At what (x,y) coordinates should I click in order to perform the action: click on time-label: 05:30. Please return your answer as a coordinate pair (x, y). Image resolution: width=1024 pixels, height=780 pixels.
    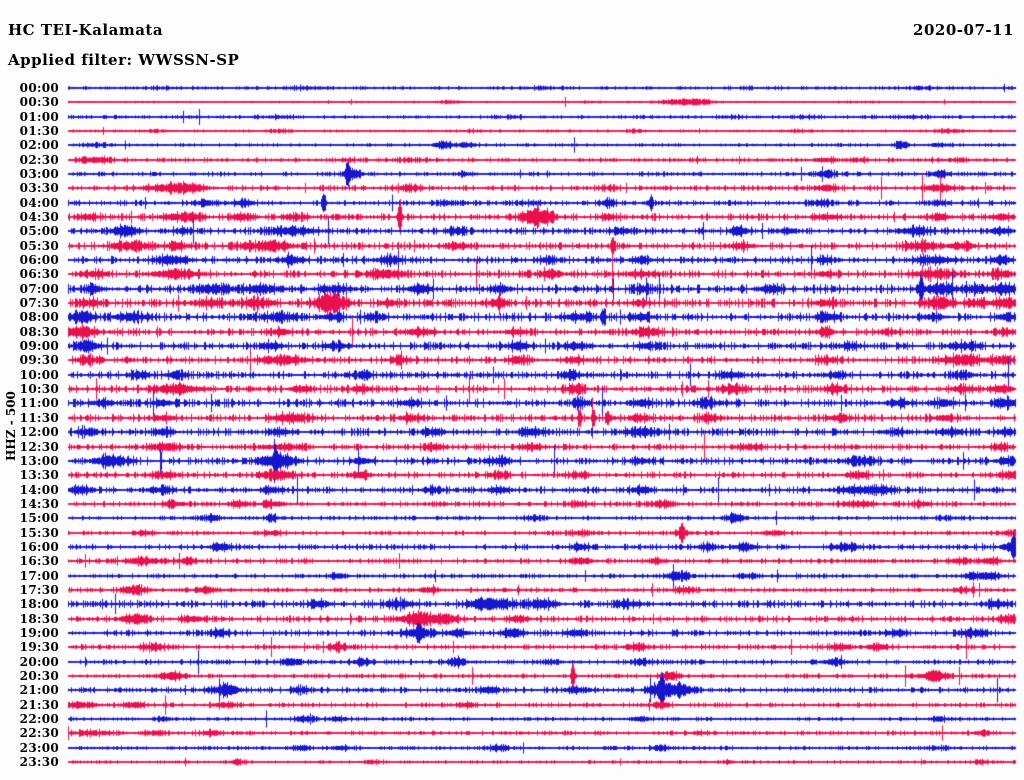
    Looking at the image, I should click on (39, 246).